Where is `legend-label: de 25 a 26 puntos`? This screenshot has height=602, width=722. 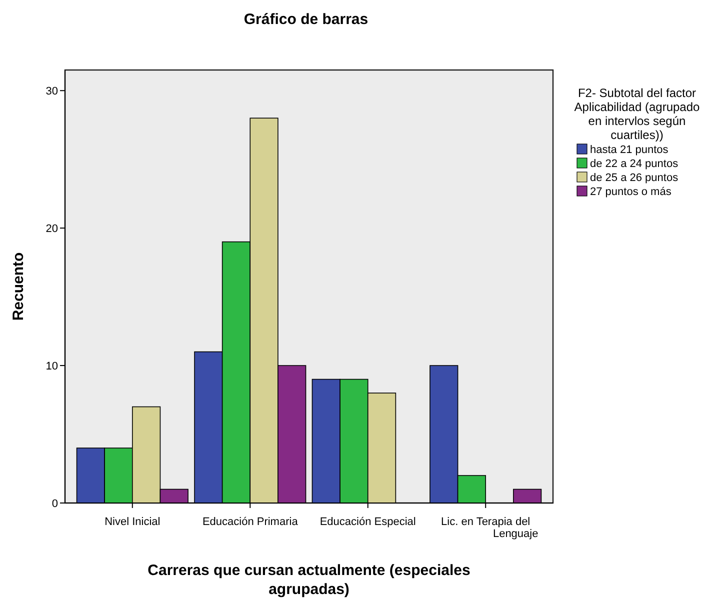
legend-label: de 25 a 26 puntos is located at coordinates (634, 178).